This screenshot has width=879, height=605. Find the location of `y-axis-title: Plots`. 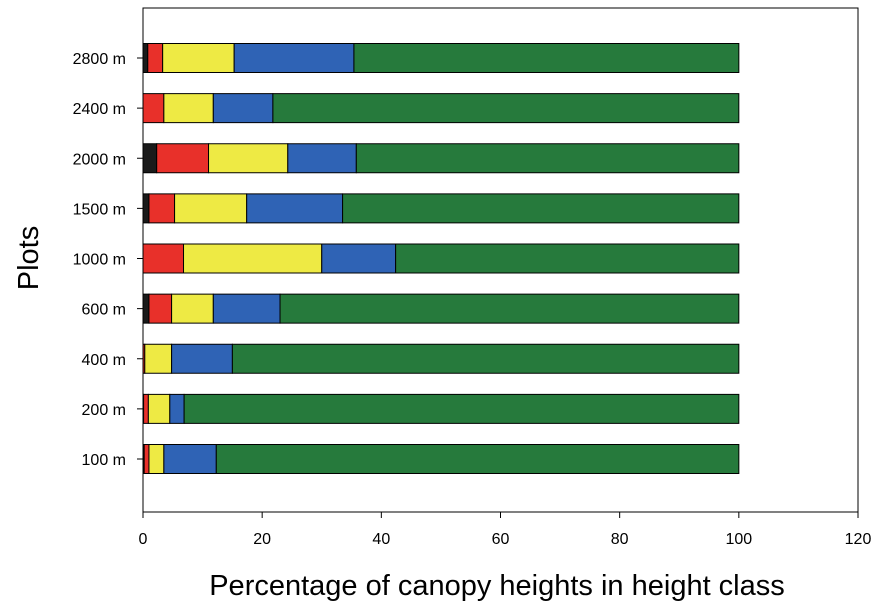

y-axis-title: Plots is located at coordinates (29, 258).